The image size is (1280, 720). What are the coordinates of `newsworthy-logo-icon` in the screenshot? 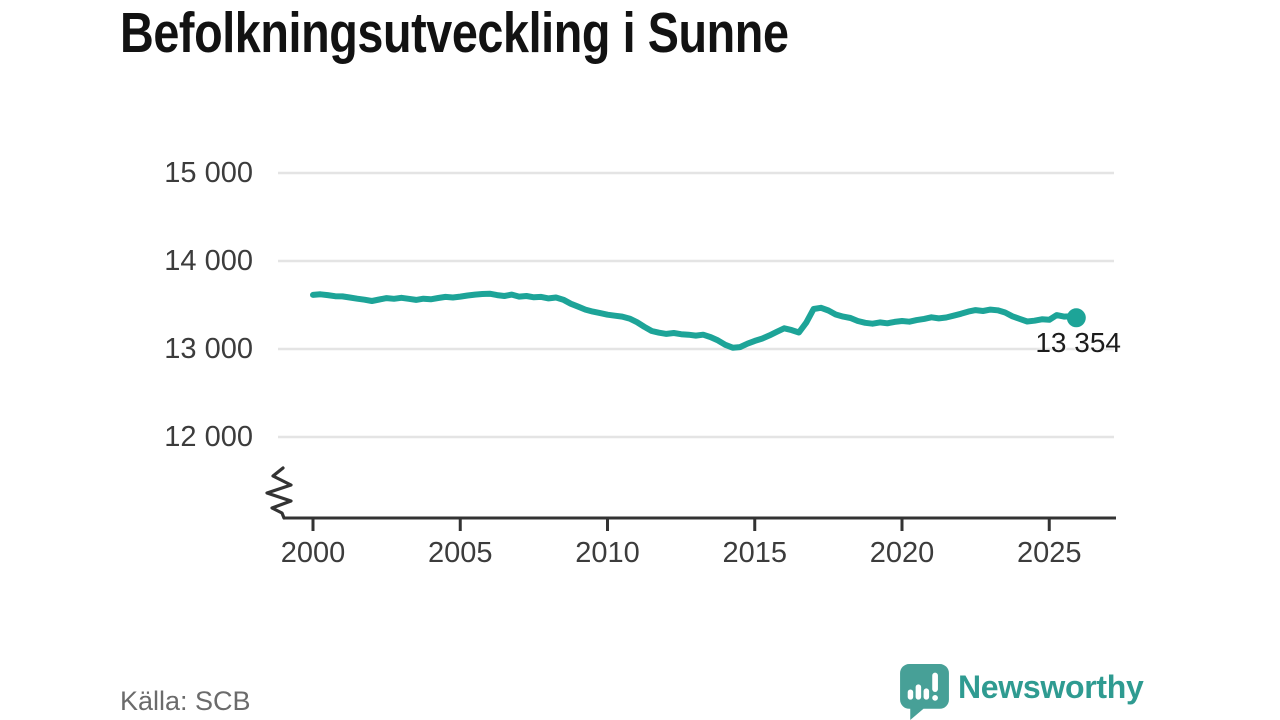 It's located at (924, 692).